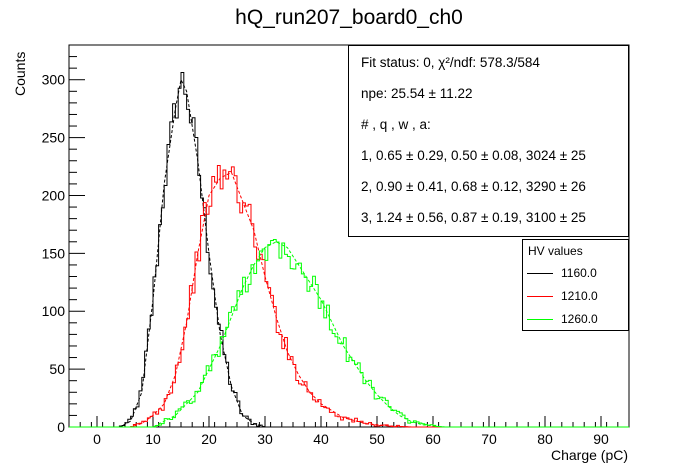 This screenshot has width=698, height=474. What do you see at coordinates (377, 439) in the screenshot?
I see `x-tick-label: 50` at bounding box center [377, 439].